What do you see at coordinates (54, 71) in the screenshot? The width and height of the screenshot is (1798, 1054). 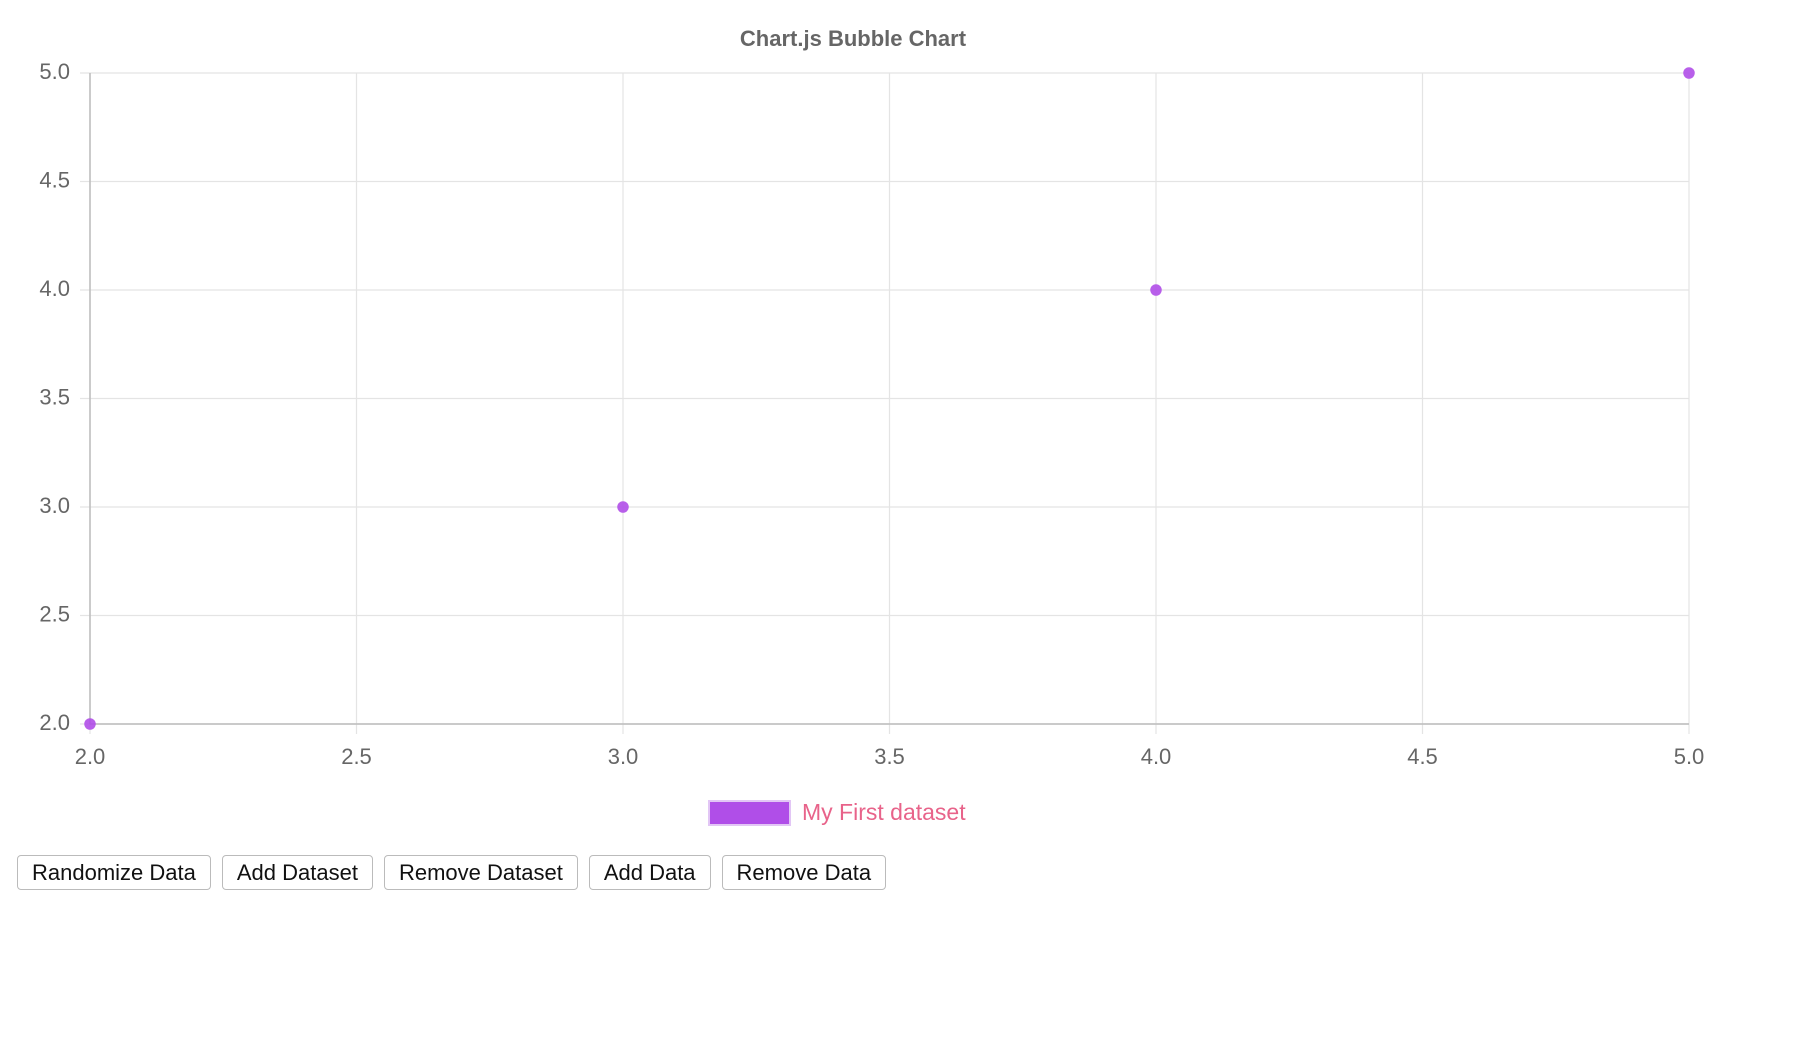 I see `y-tick-label: 5.0` at bounding box center [54, 71].